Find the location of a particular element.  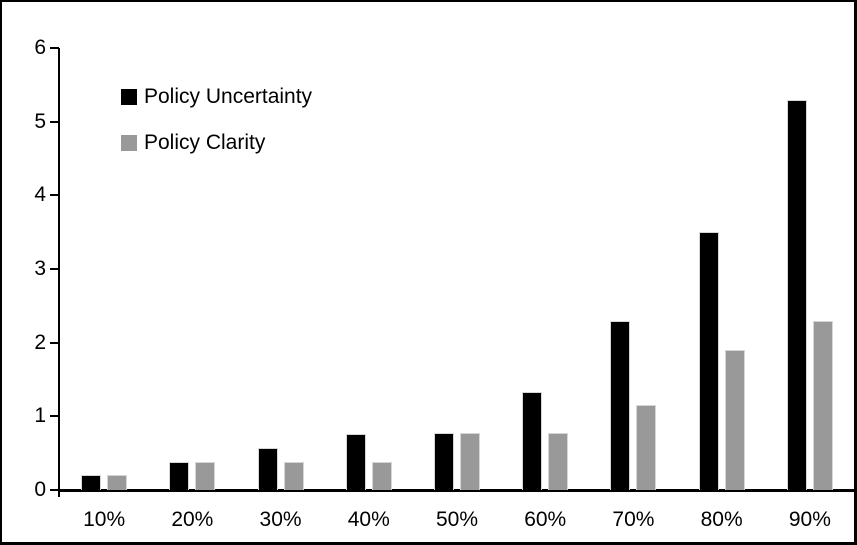

legend-item-policy-uncertainty: Policy Uncertainty is located at coordinates (216, 97).